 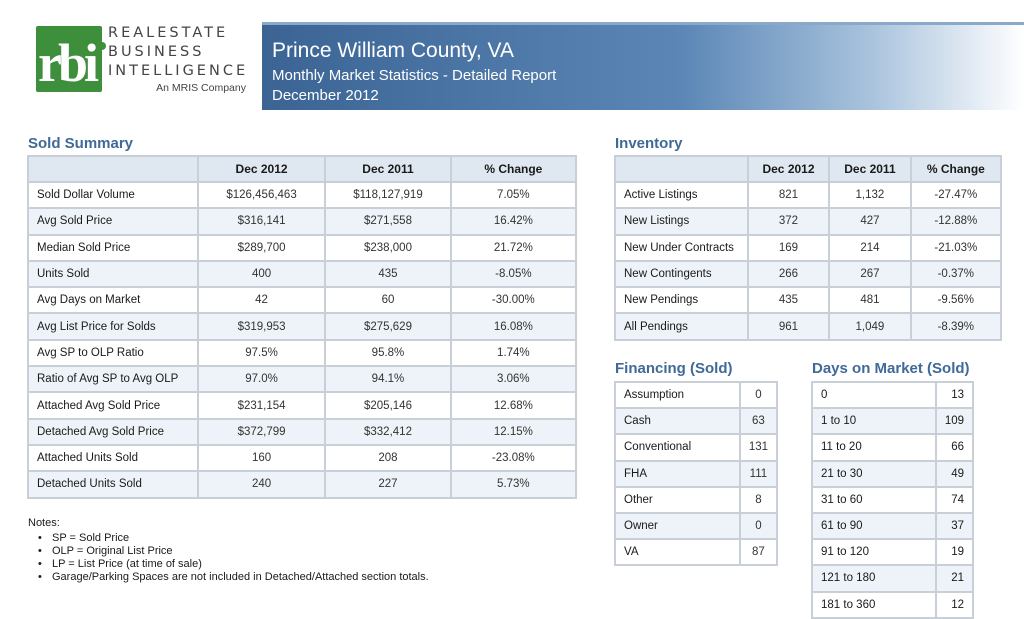 What do you see at coordinates (388, 195) in the screenshot?
I see `cell-value: $118,127,919` at bounding box center [388, 195].